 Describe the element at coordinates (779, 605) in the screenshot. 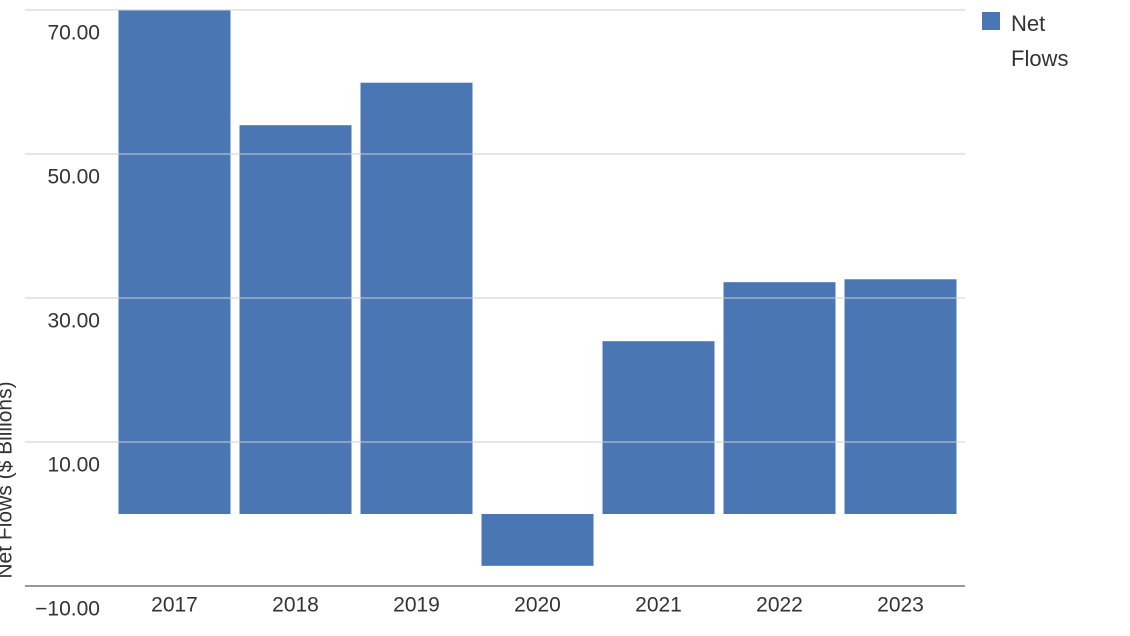

I see `x-tick-label: 2022` at that location.